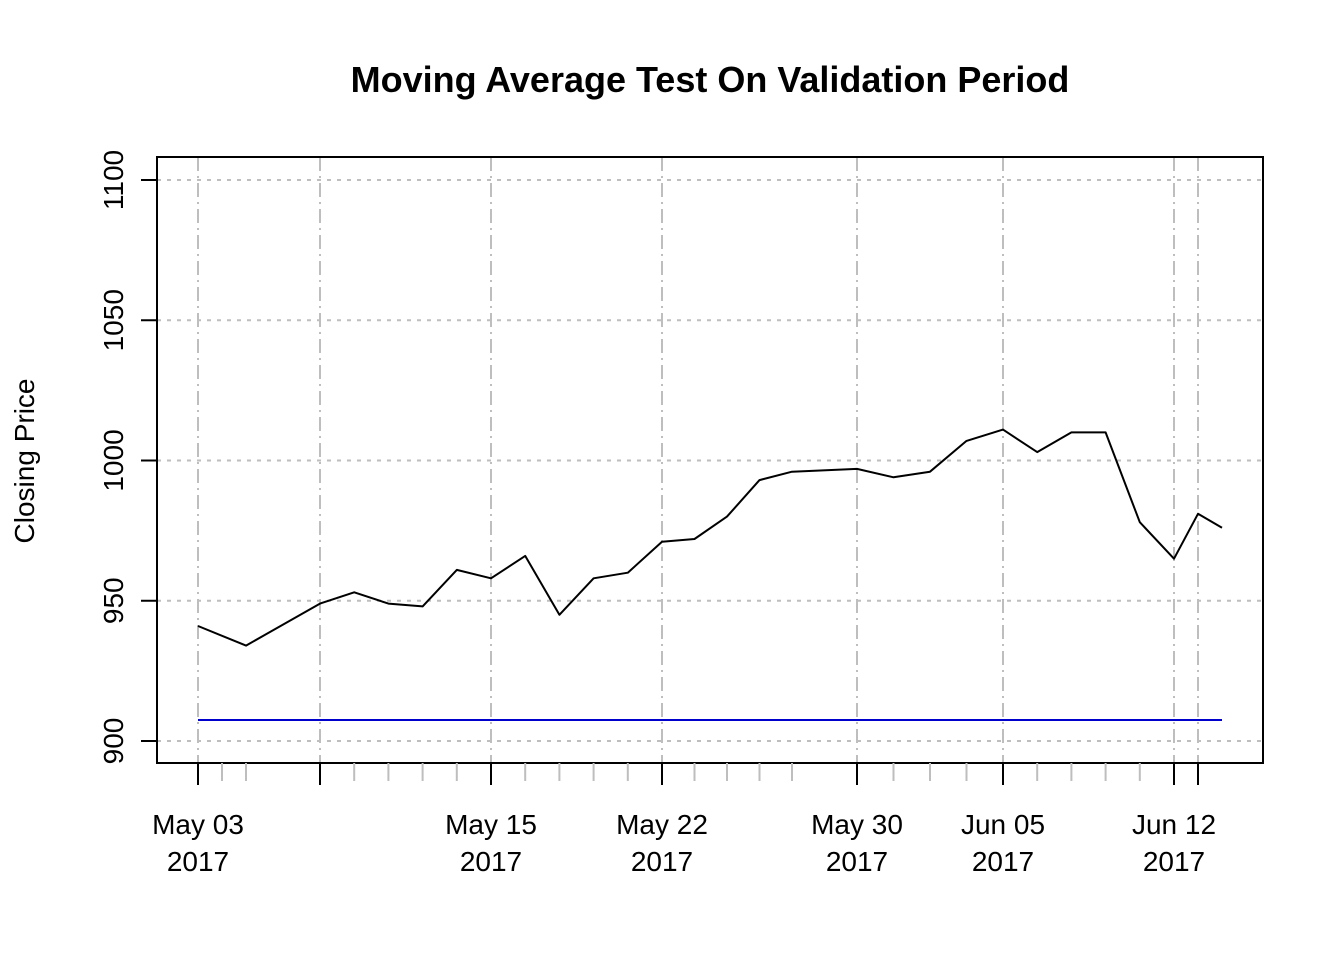 The image size is (1344, 960). What do you see at coordinates (491, 824) in the screenshot?
I see `x-tick-label: May 15` at bounding box center [491, 824].